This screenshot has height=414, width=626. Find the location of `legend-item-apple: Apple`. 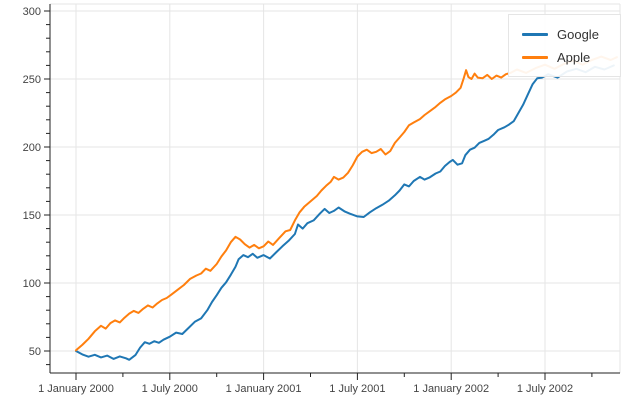

legend-item-apple: Apple is located at coordinates (571, 57).